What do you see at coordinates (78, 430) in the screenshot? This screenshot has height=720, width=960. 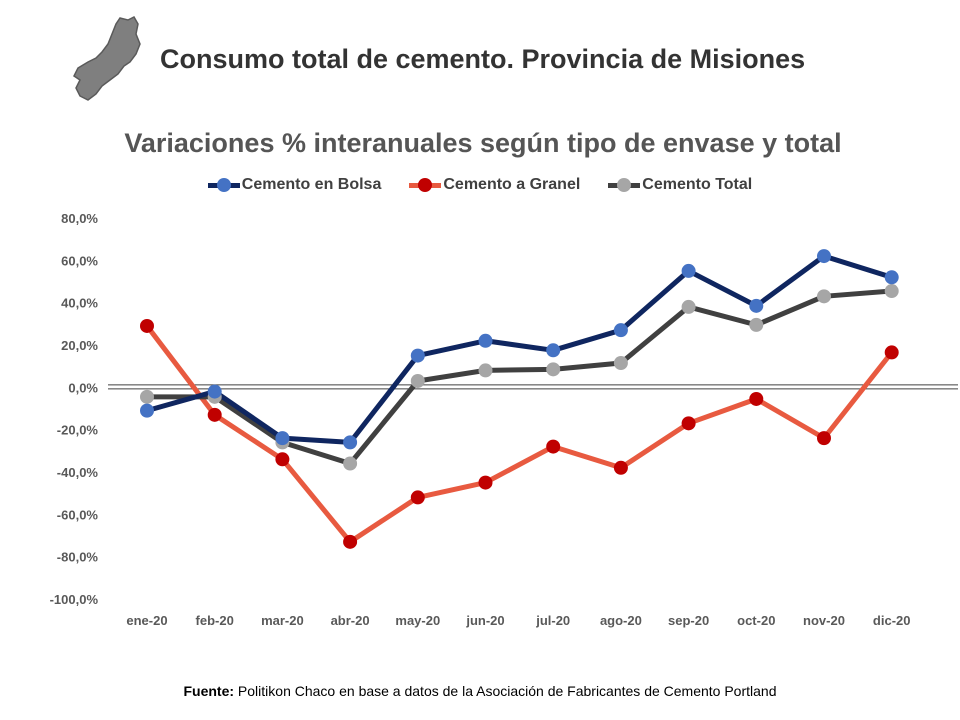 I see `y-tick-label: -20,0%` at bounding box center [78, 430].